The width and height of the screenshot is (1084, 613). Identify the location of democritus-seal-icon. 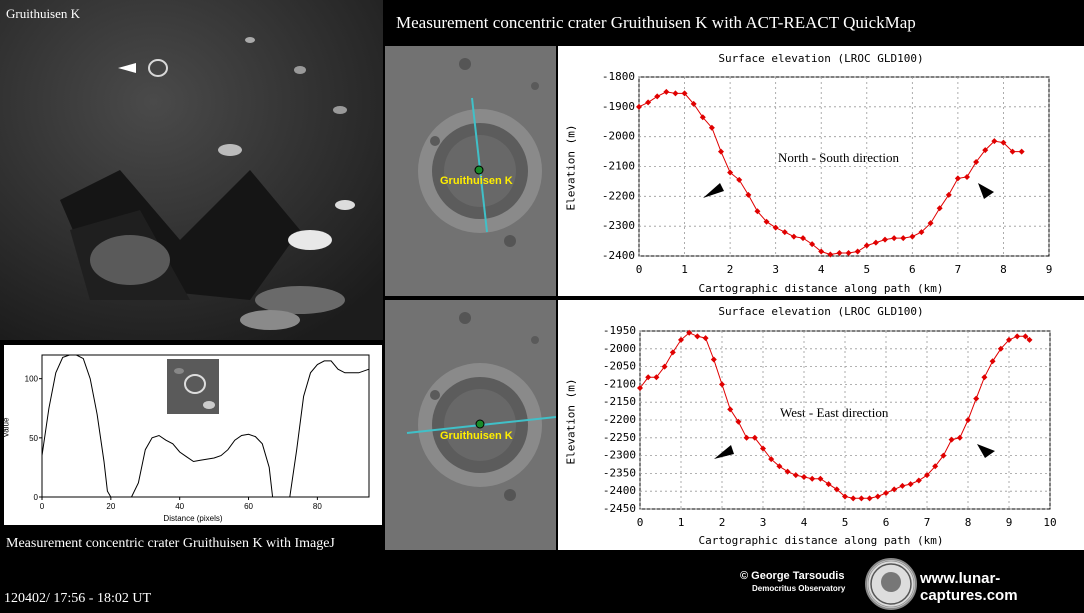
(891, 584).